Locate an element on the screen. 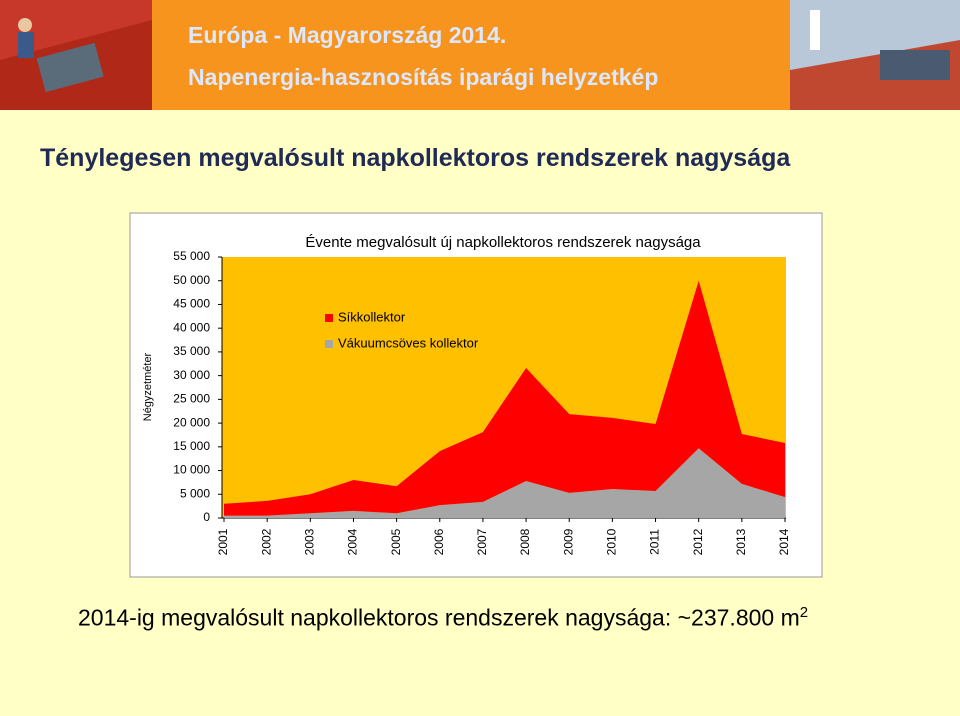  header-title: Európa - Magyarország 2014. is located at coordinates (347, 35).